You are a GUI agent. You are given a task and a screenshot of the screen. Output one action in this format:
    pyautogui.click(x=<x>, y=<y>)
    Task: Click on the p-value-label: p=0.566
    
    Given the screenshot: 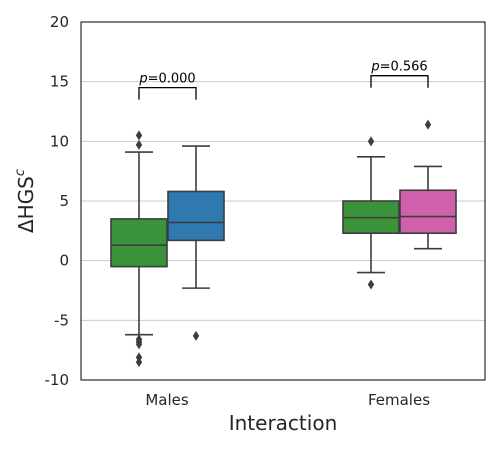 What is the action you would take?
    pyautogui.click(x=398, y=67)
    